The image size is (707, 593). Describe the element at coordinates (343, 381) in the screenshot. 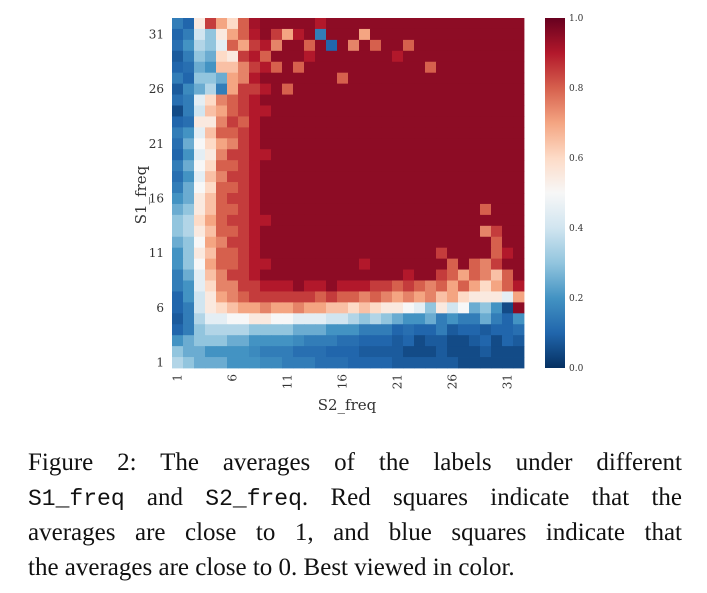

I see `x-axis-ticks: 1 6 11 16 21 26 31` at that location.